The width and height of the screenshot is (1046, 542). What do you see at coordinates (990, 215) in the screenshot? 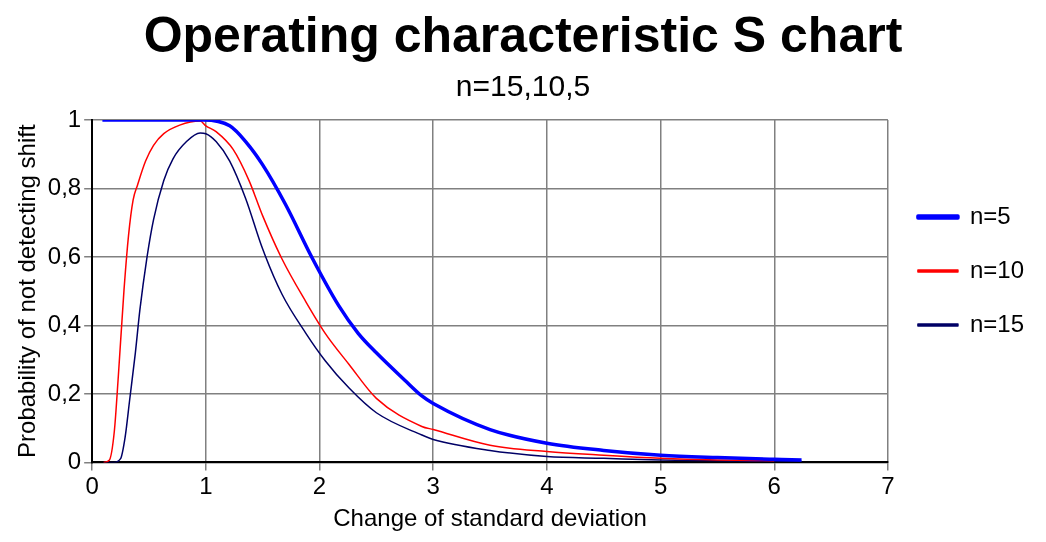
I see `legend-label: n=5` at bounding box center [990, 215].